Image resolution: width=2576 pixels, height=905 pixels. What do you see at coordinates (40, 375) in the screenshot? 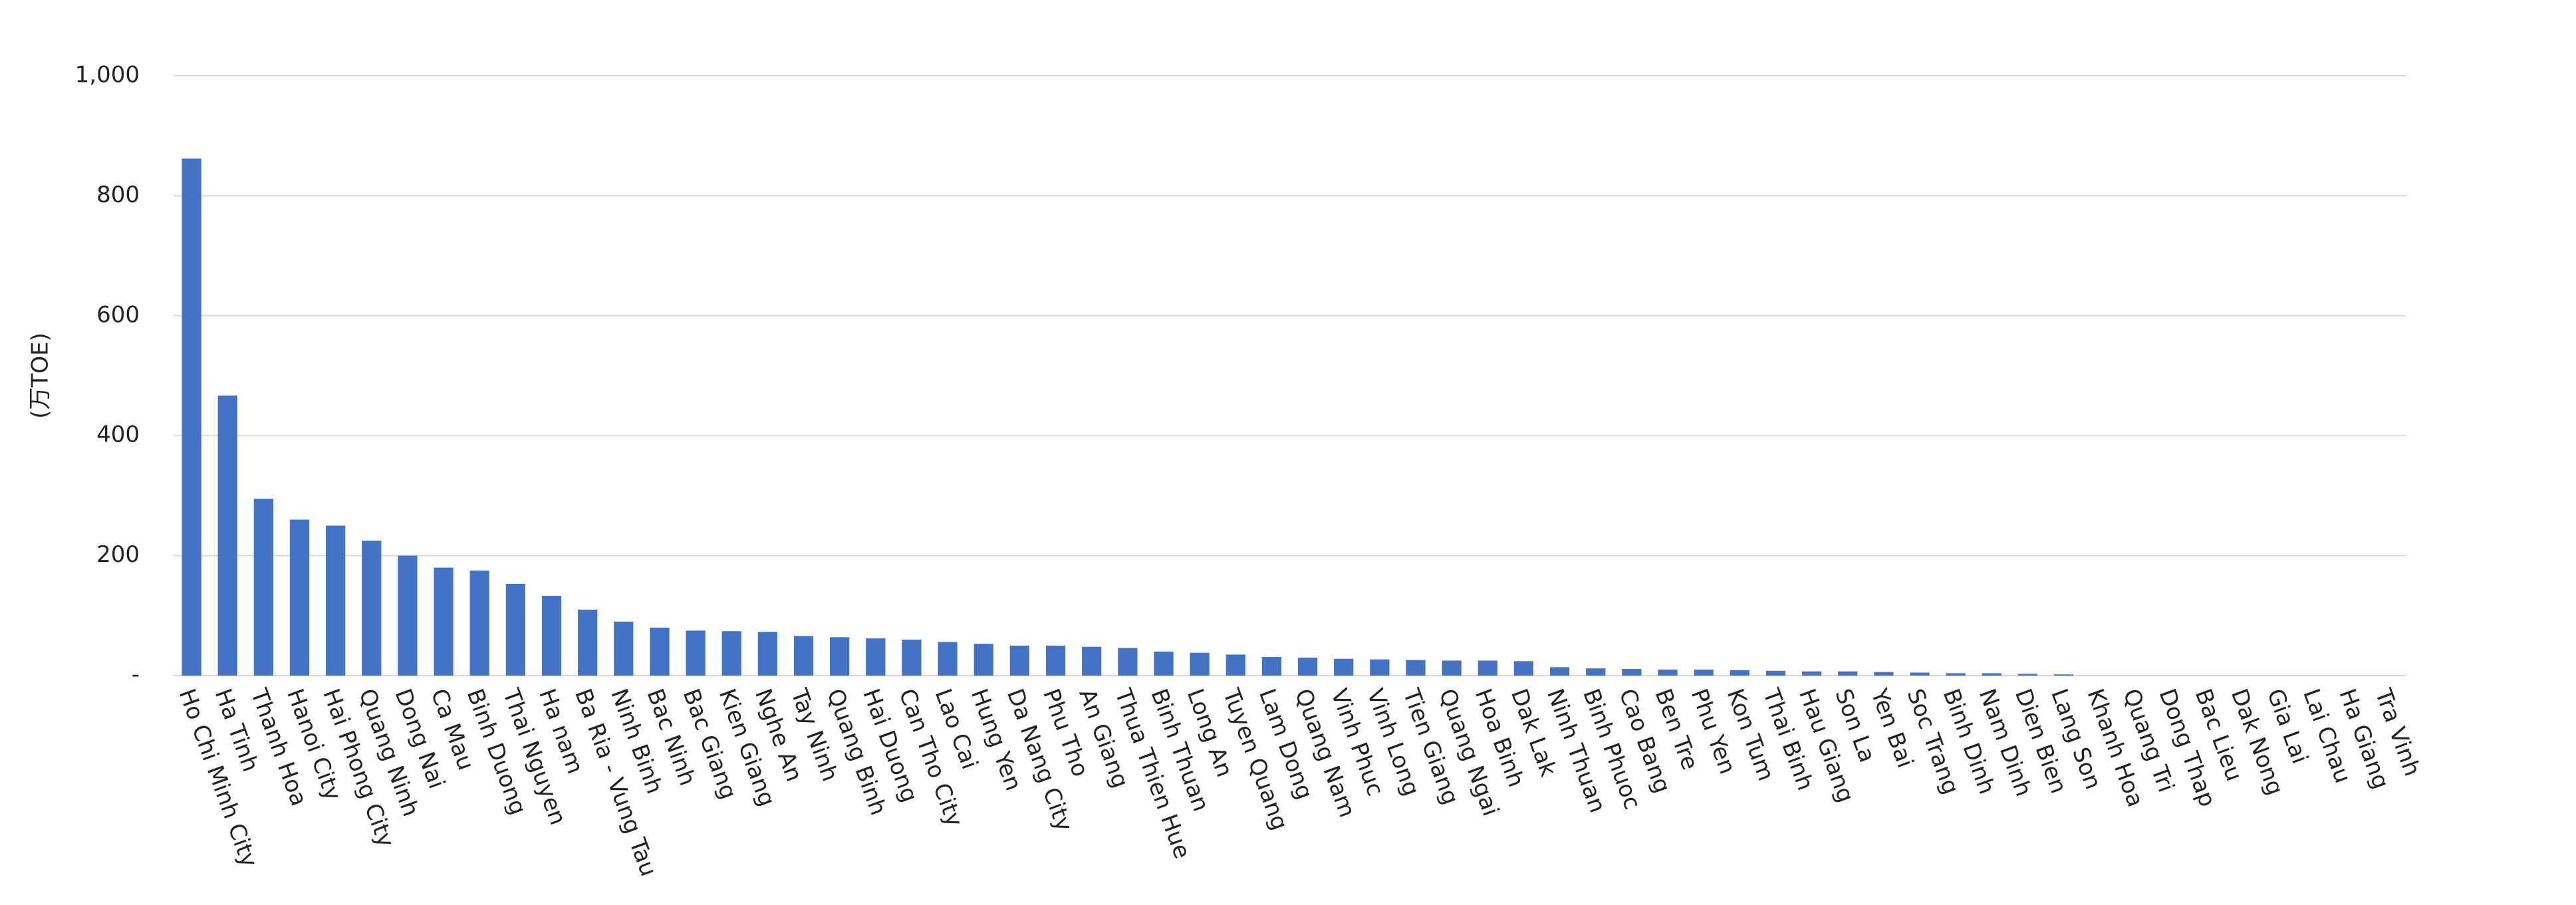
I see `y-axis-label: (万TOE)` at bounding box center [40, 375].